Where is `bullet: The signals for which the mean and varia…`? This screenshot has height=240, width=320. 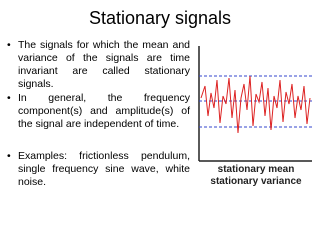 bullet: The signals for which the mean and varia… is located at coordinates (98, 65).